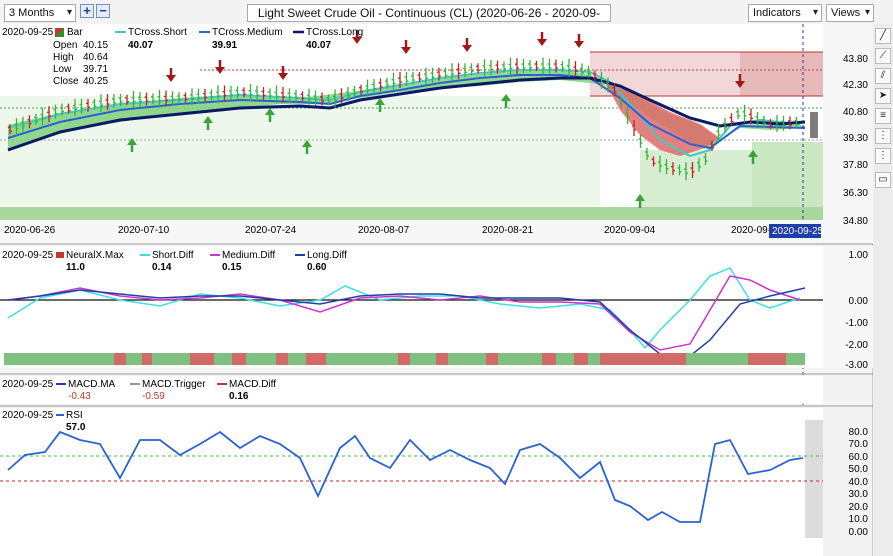 This screenshot has width=893, height=556. I want to click on tcross-long-line, so click(406, 114).